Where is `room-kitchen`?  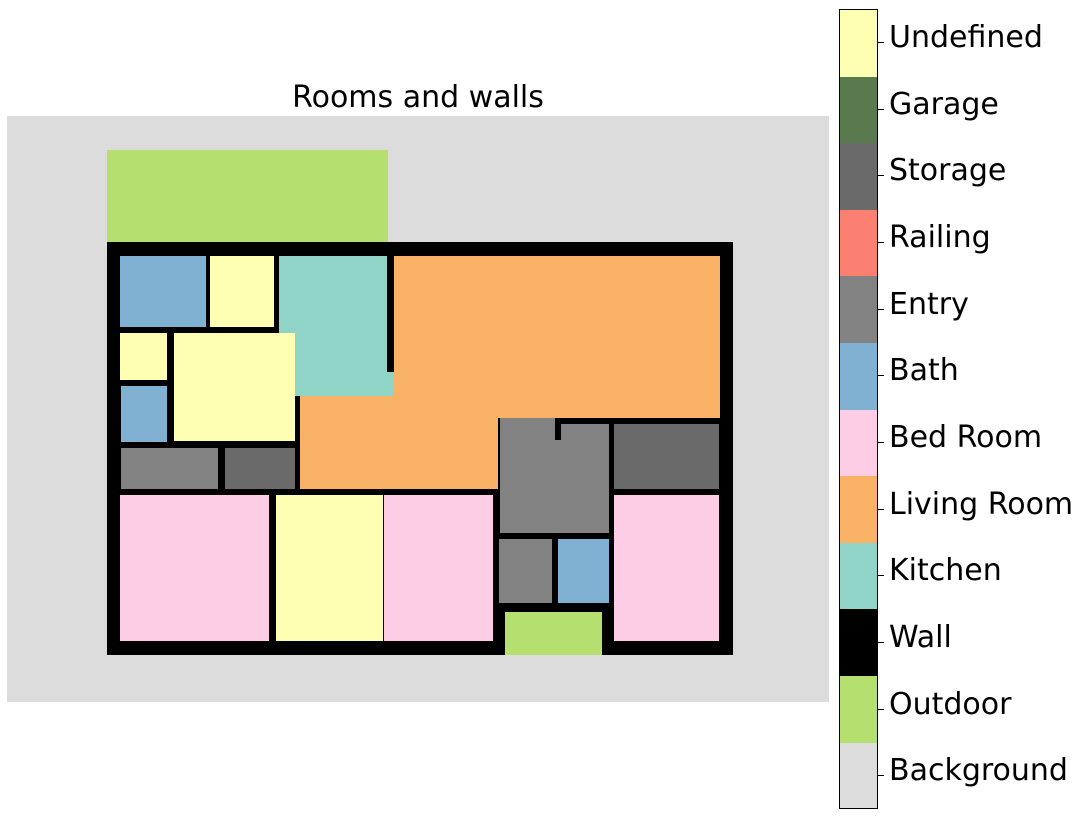
room-kitchen is located at coordinates (333, 326).